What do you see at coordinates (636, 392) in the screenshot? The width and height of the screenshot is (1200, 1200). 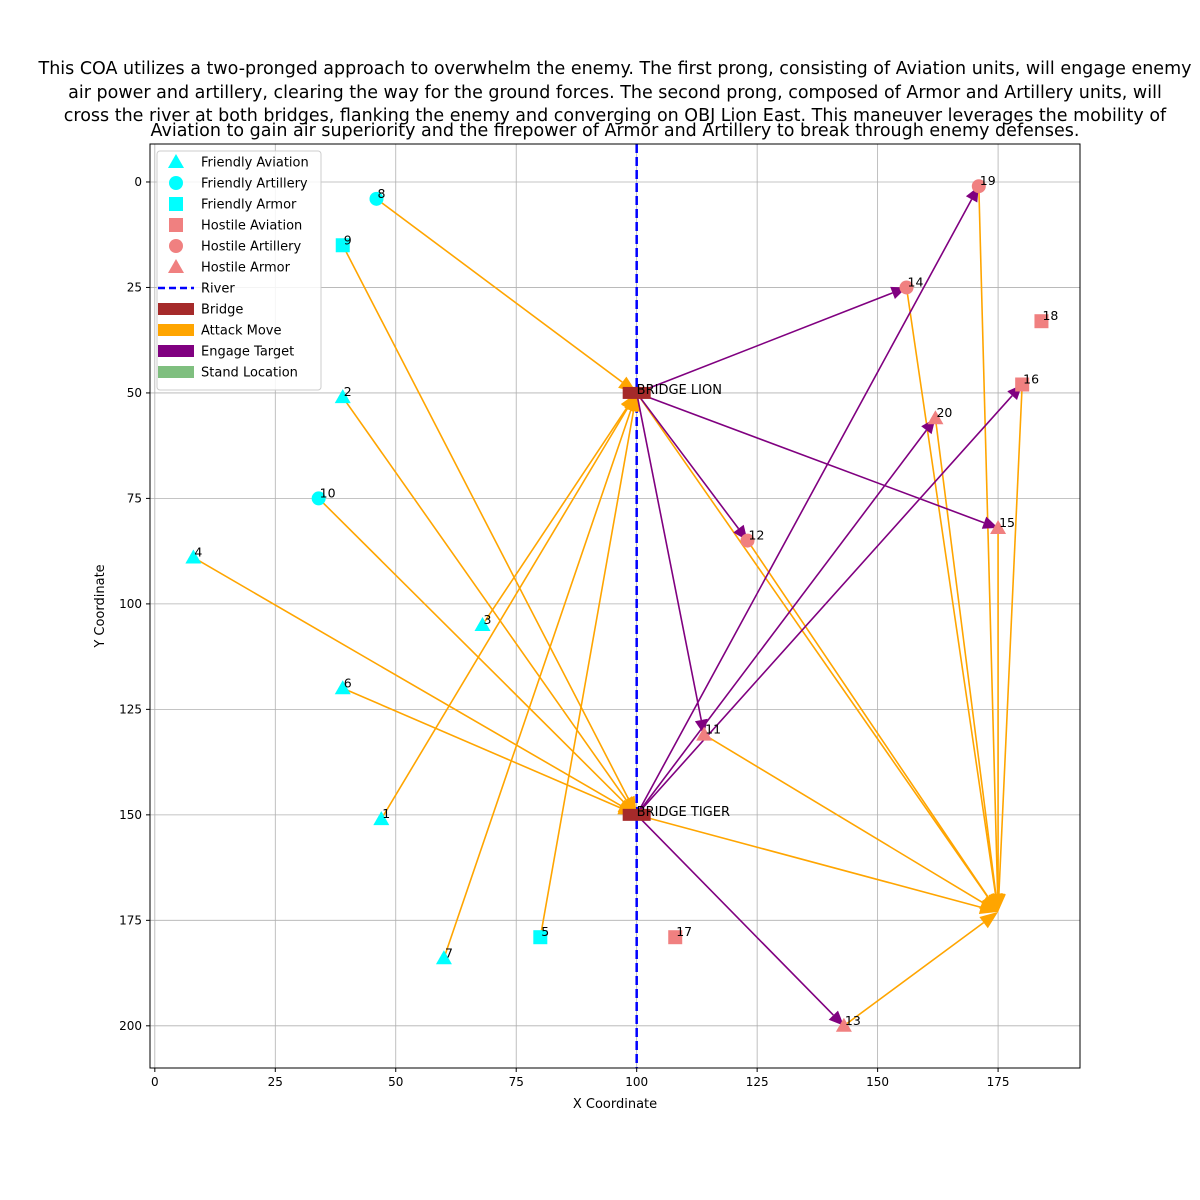 I see `bridge-marker` at bounding box center [636, 392].